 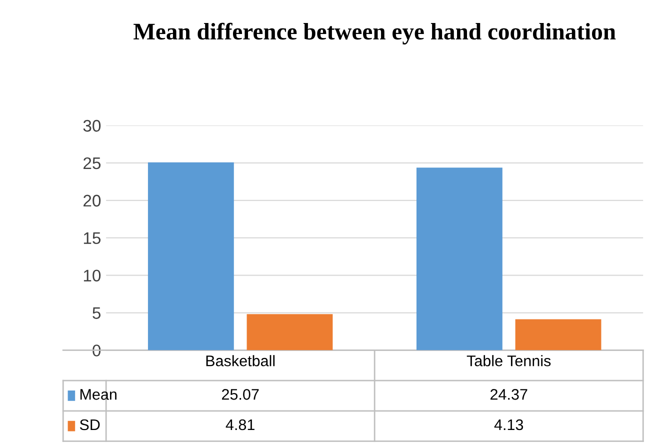 What do you see at coordinates (92, 163) in the screenshot?
I see `y-tick-label: 25` at bounding box center [92, 163].